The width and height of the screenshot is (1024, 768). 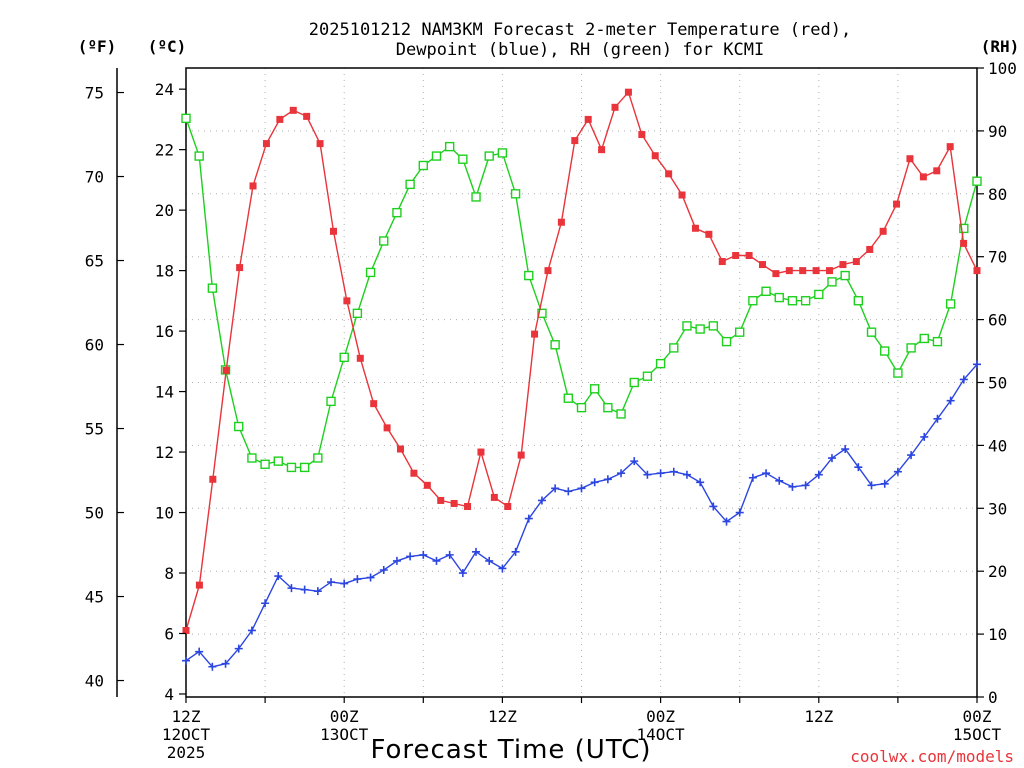 What do you see at coordinates (169, 573) in the screenshot?
I see `celsius-tick-label: 8` at bounding box center [169, 573].